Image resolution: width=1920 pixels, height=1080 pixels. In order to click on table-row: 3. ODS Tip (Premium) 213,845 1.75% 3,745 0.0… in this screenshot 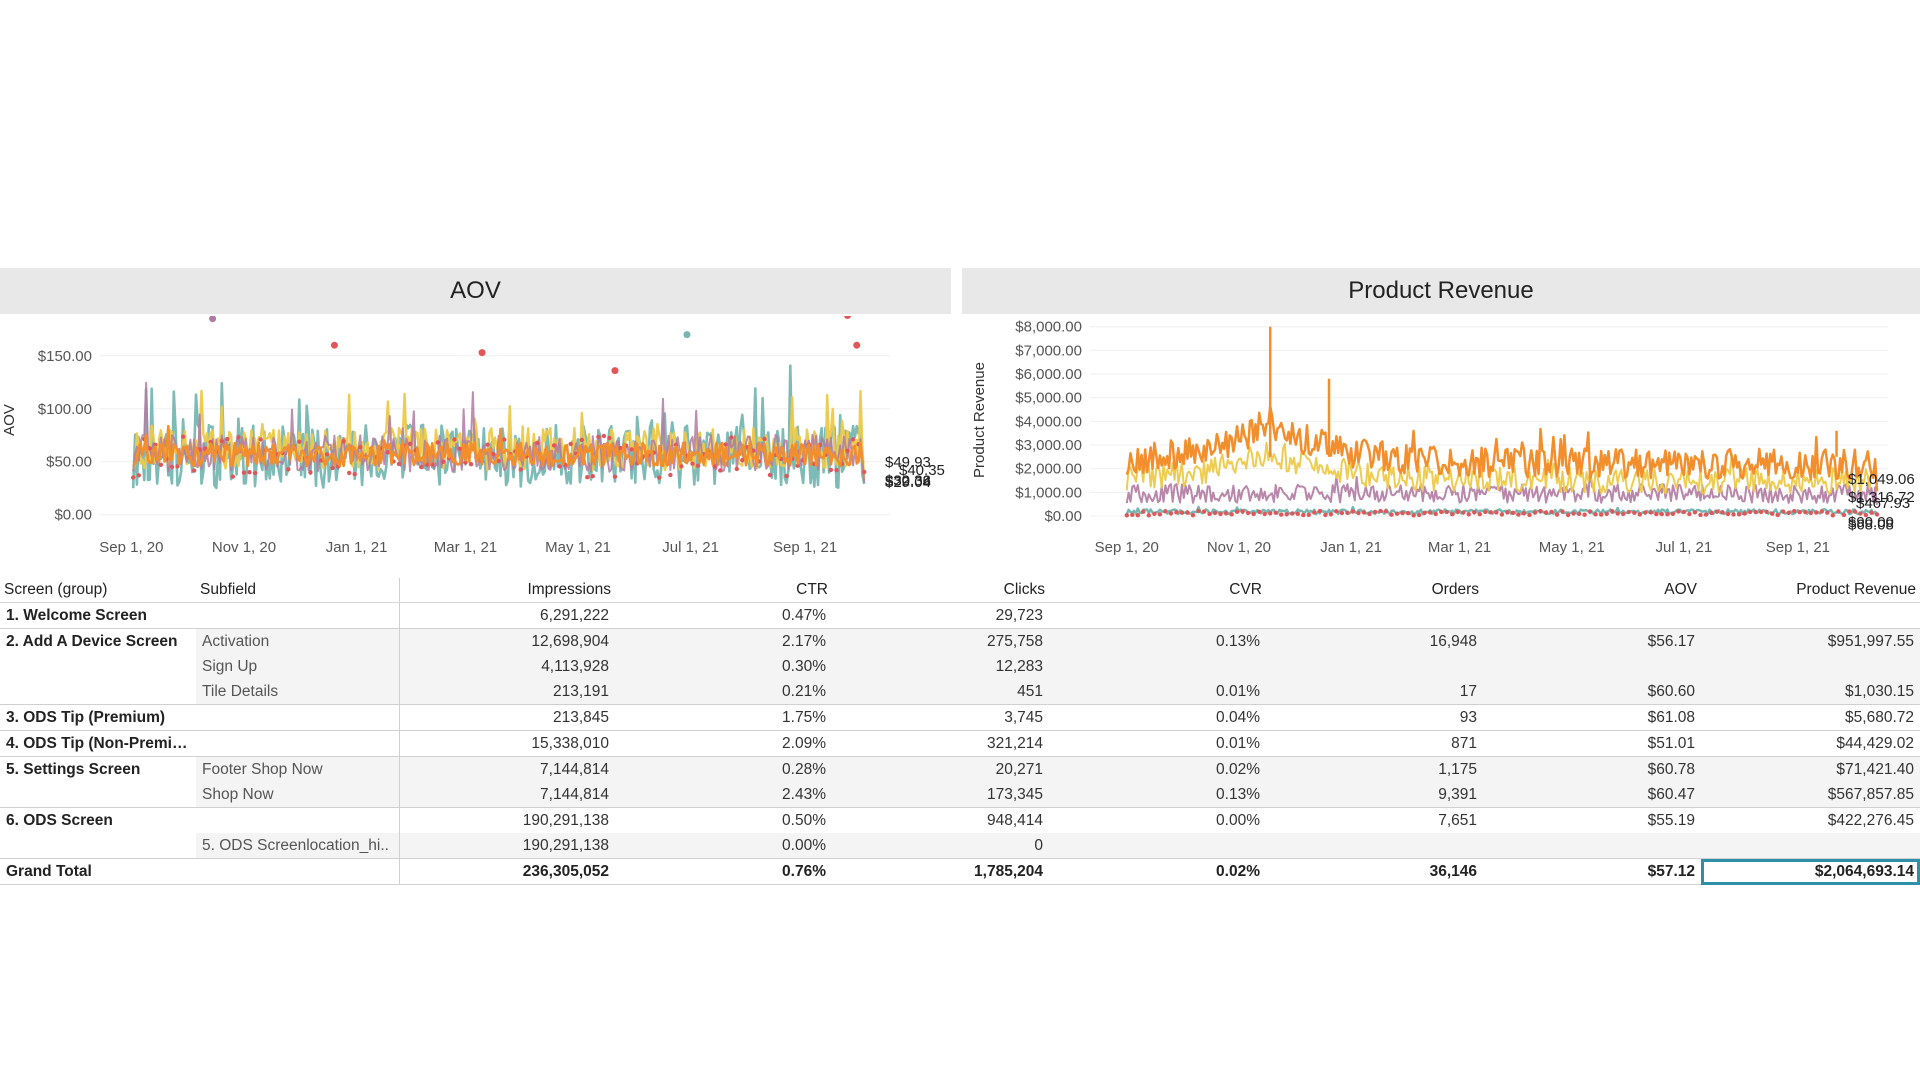, I will do `click(960, 717)`.